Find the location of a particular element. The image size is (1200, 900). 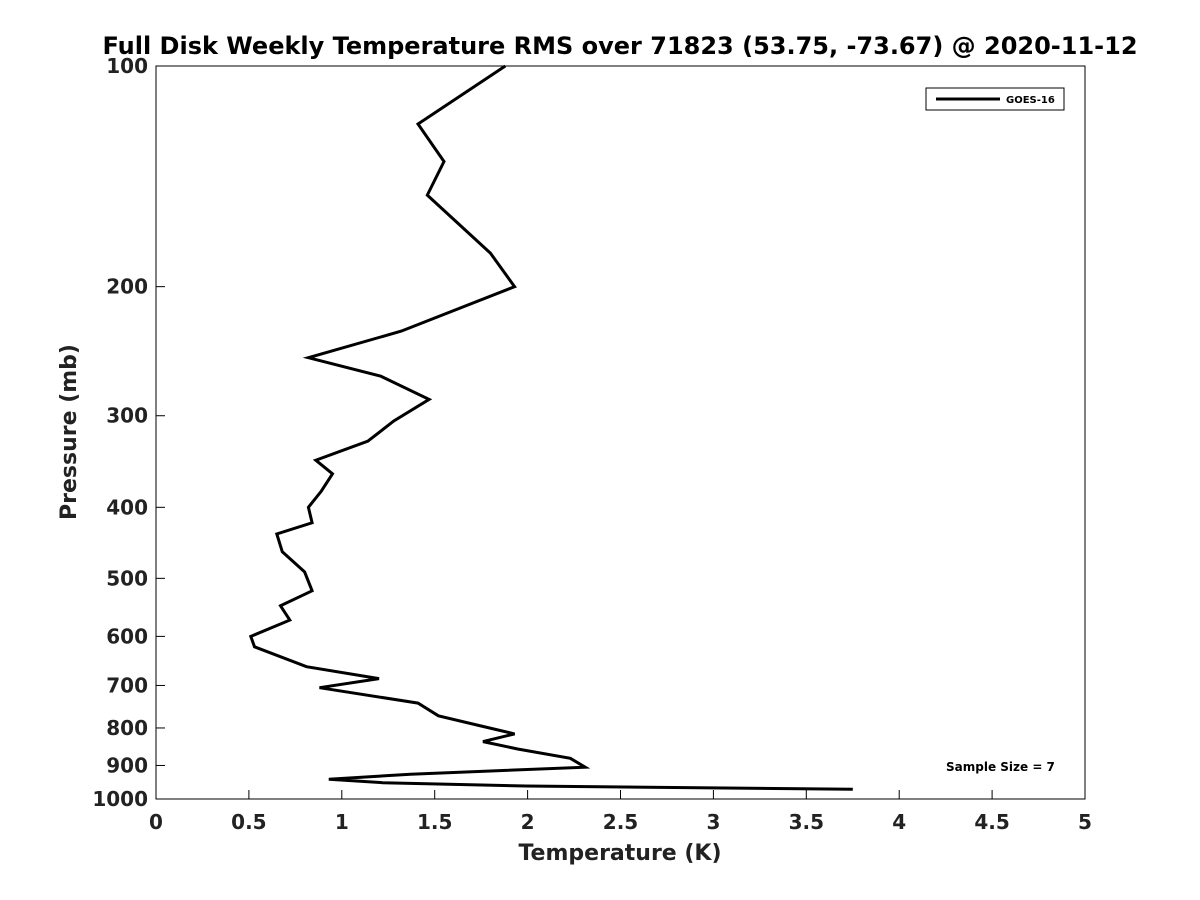

y-tick-label: 100 is located at coordinates (127, 66).